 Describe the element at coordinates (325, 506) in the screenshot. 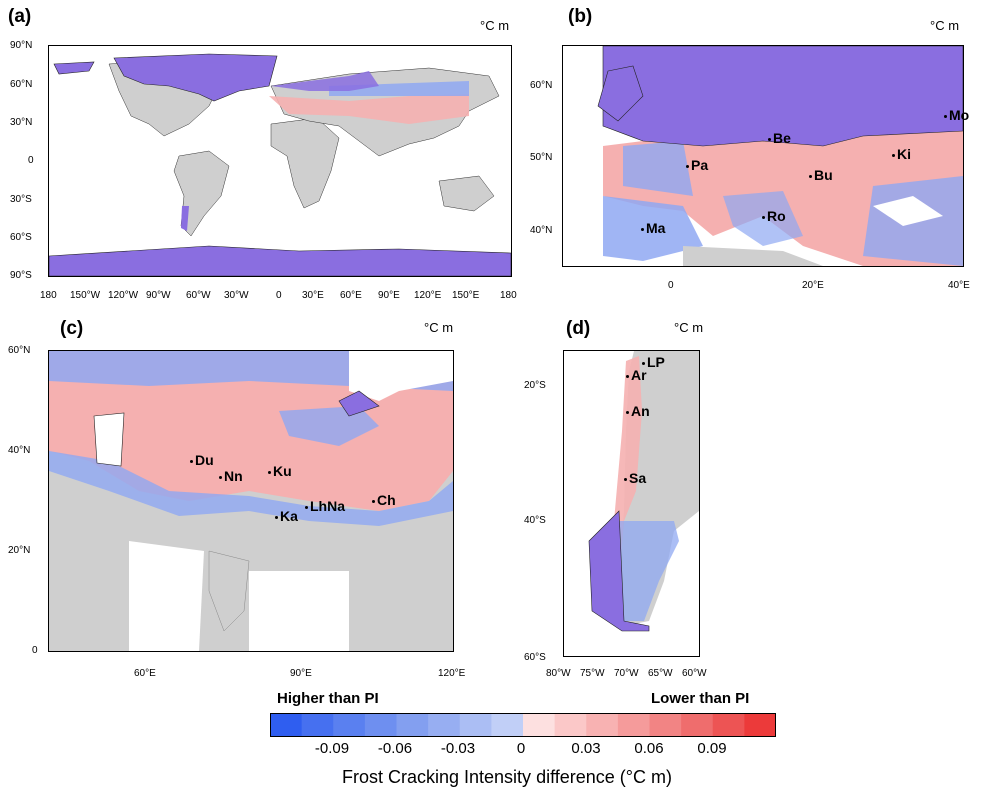

I see `city-label: LhNa` at that location.